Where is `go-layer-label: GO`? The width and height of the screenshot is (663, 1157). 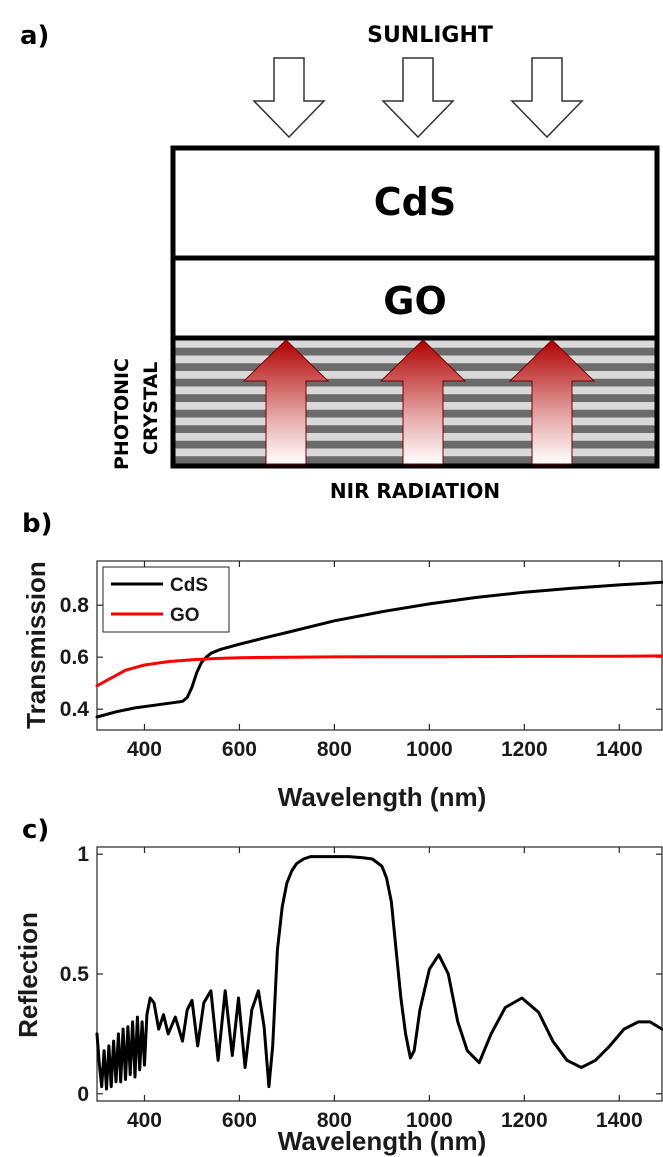 go-layer-label: GO is located at coordinates (415, 301).